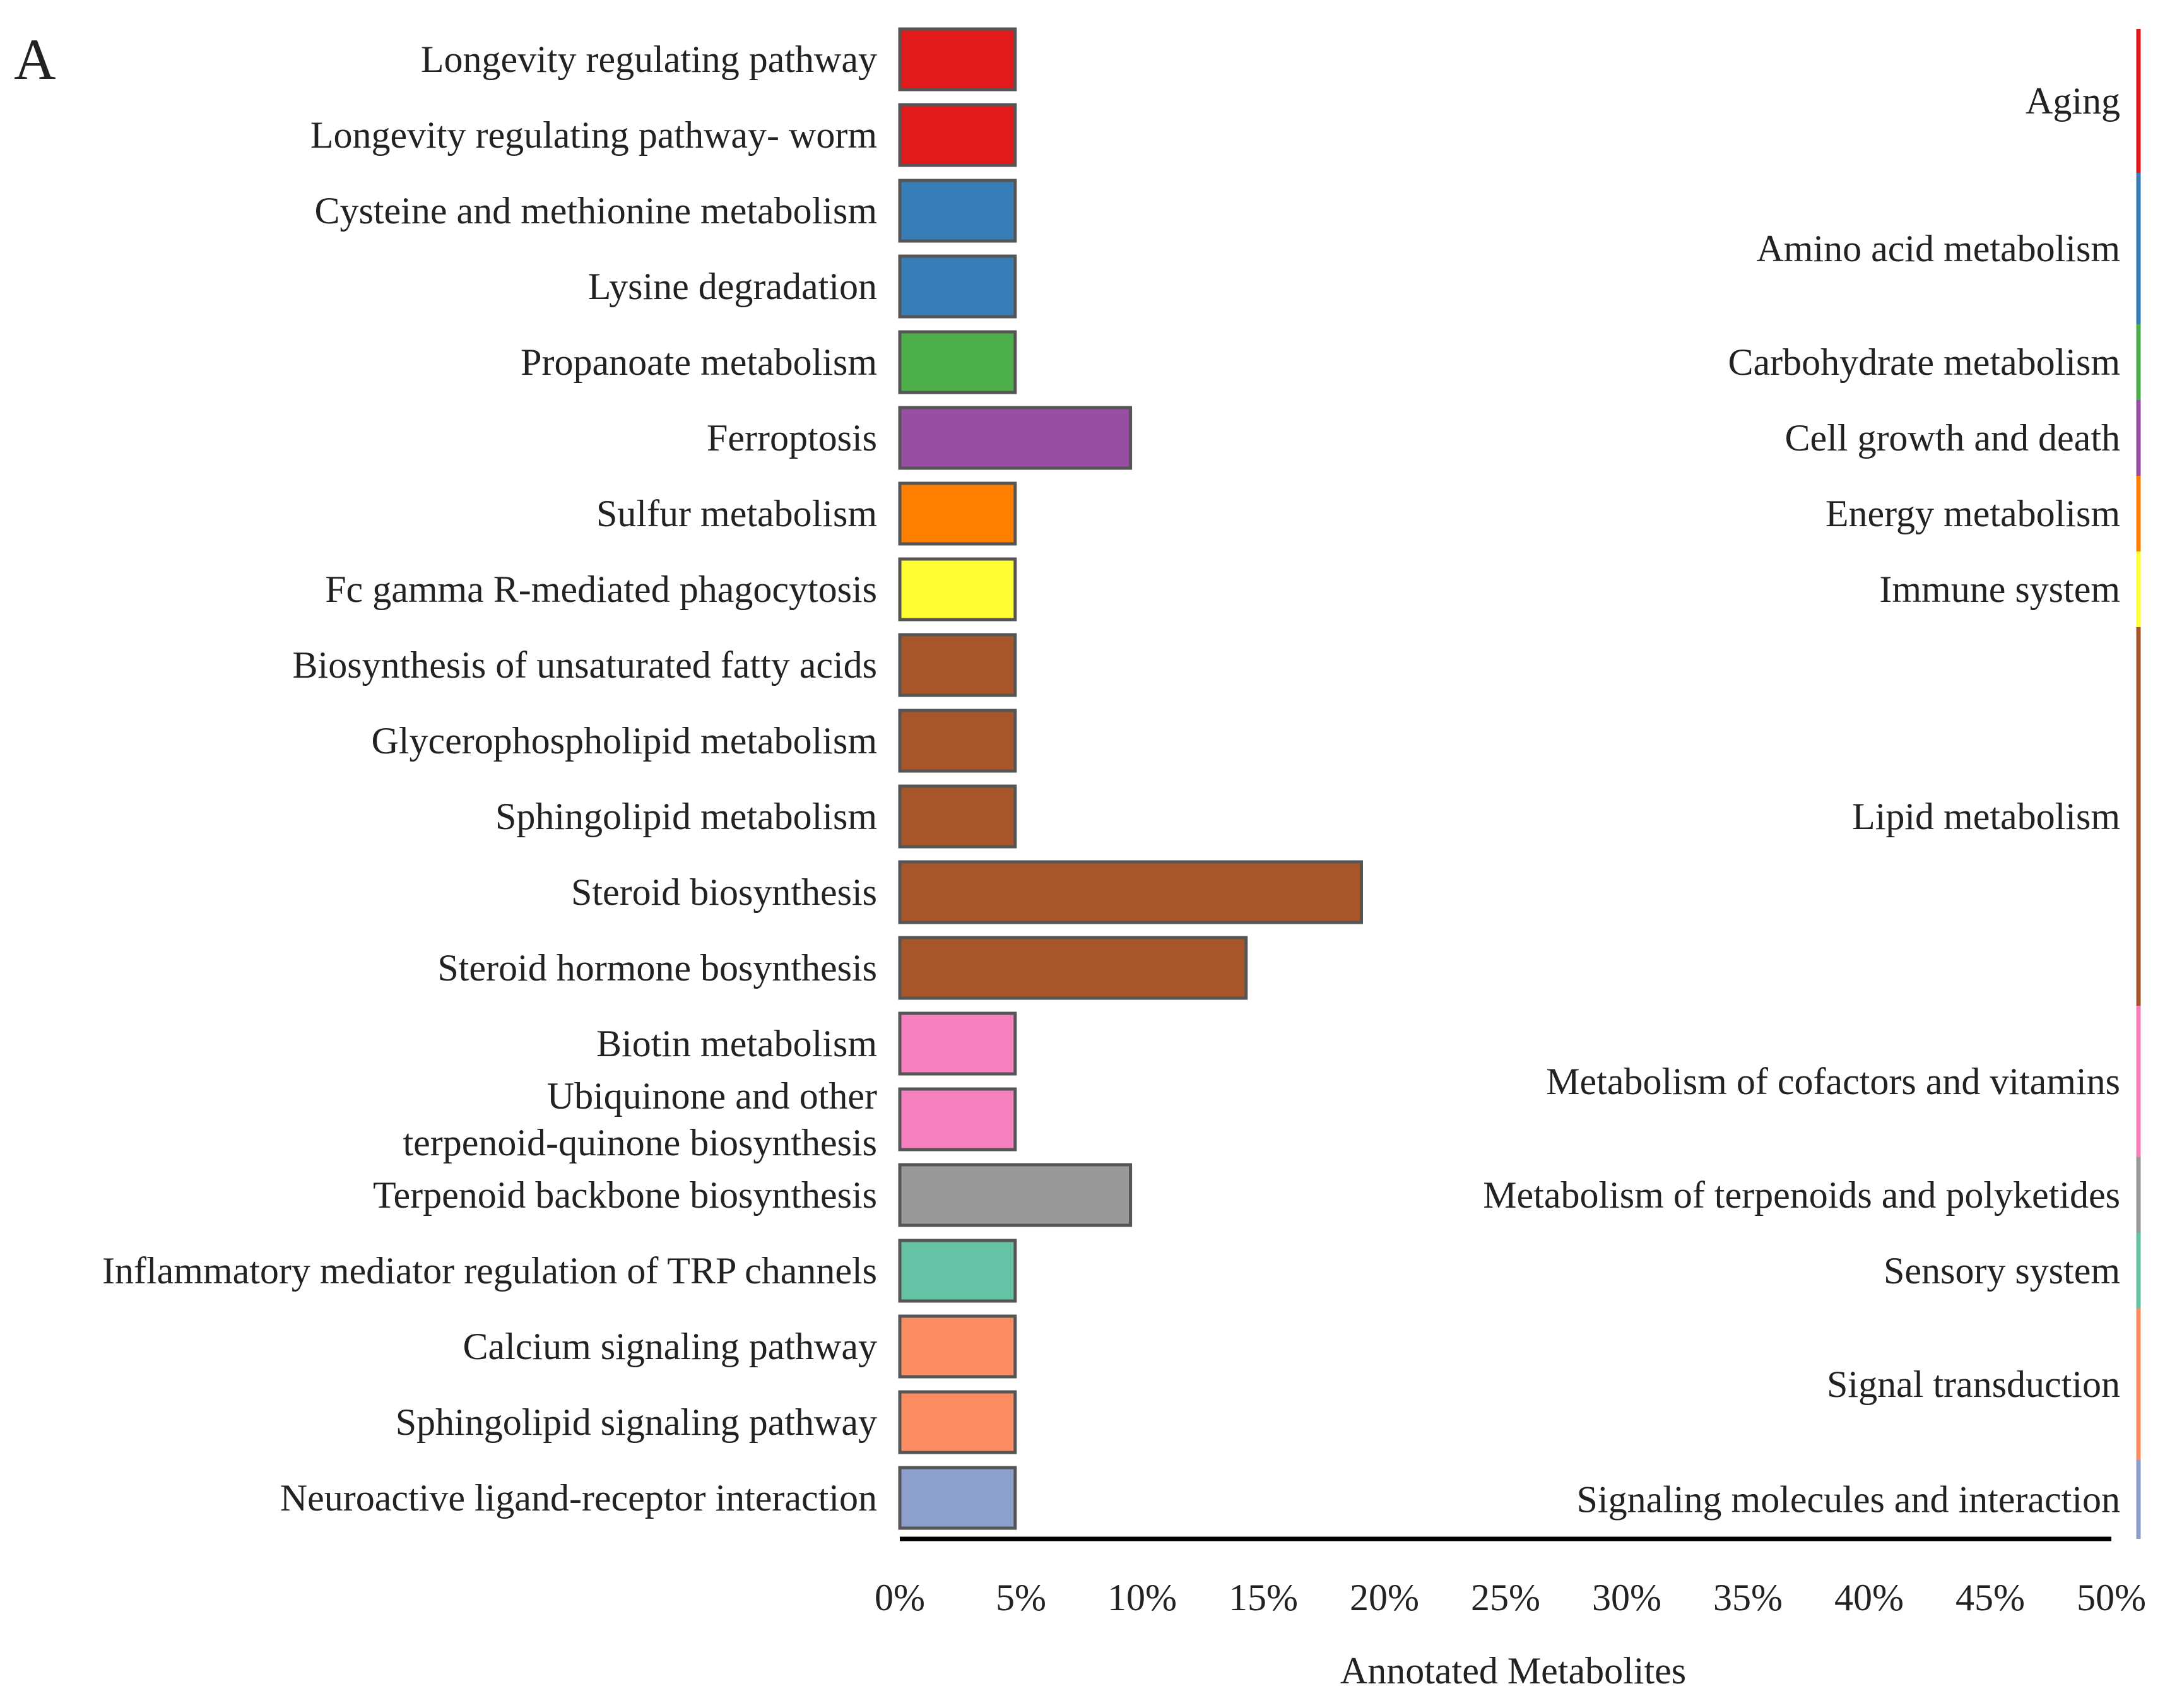  I want to click on panel-label: A, so click(35, 59).